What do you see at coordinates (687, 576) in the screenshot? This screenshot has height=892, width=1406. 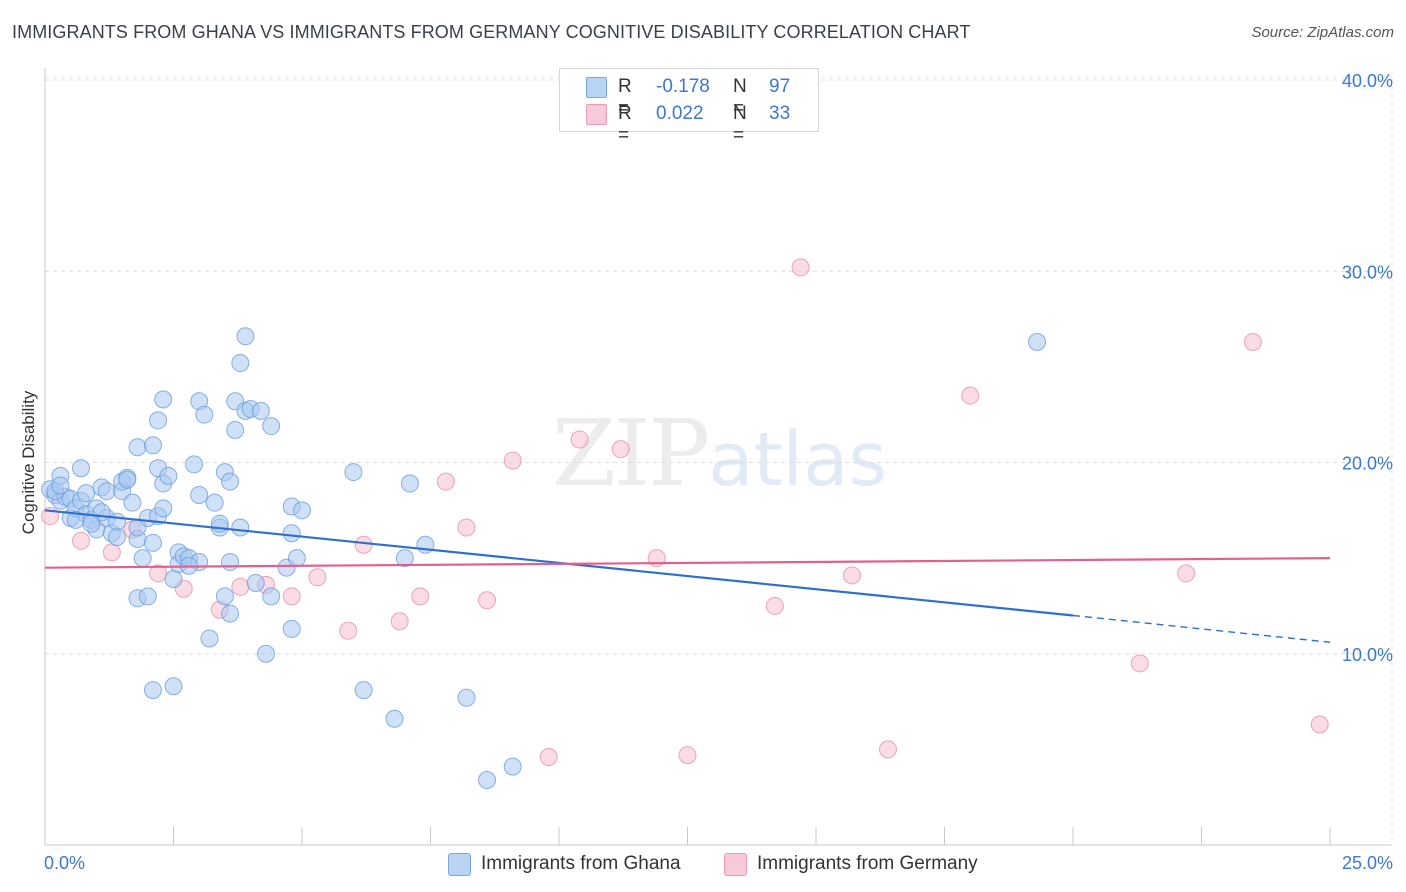 I see `trend-lines` at bounding box center [687, 576].